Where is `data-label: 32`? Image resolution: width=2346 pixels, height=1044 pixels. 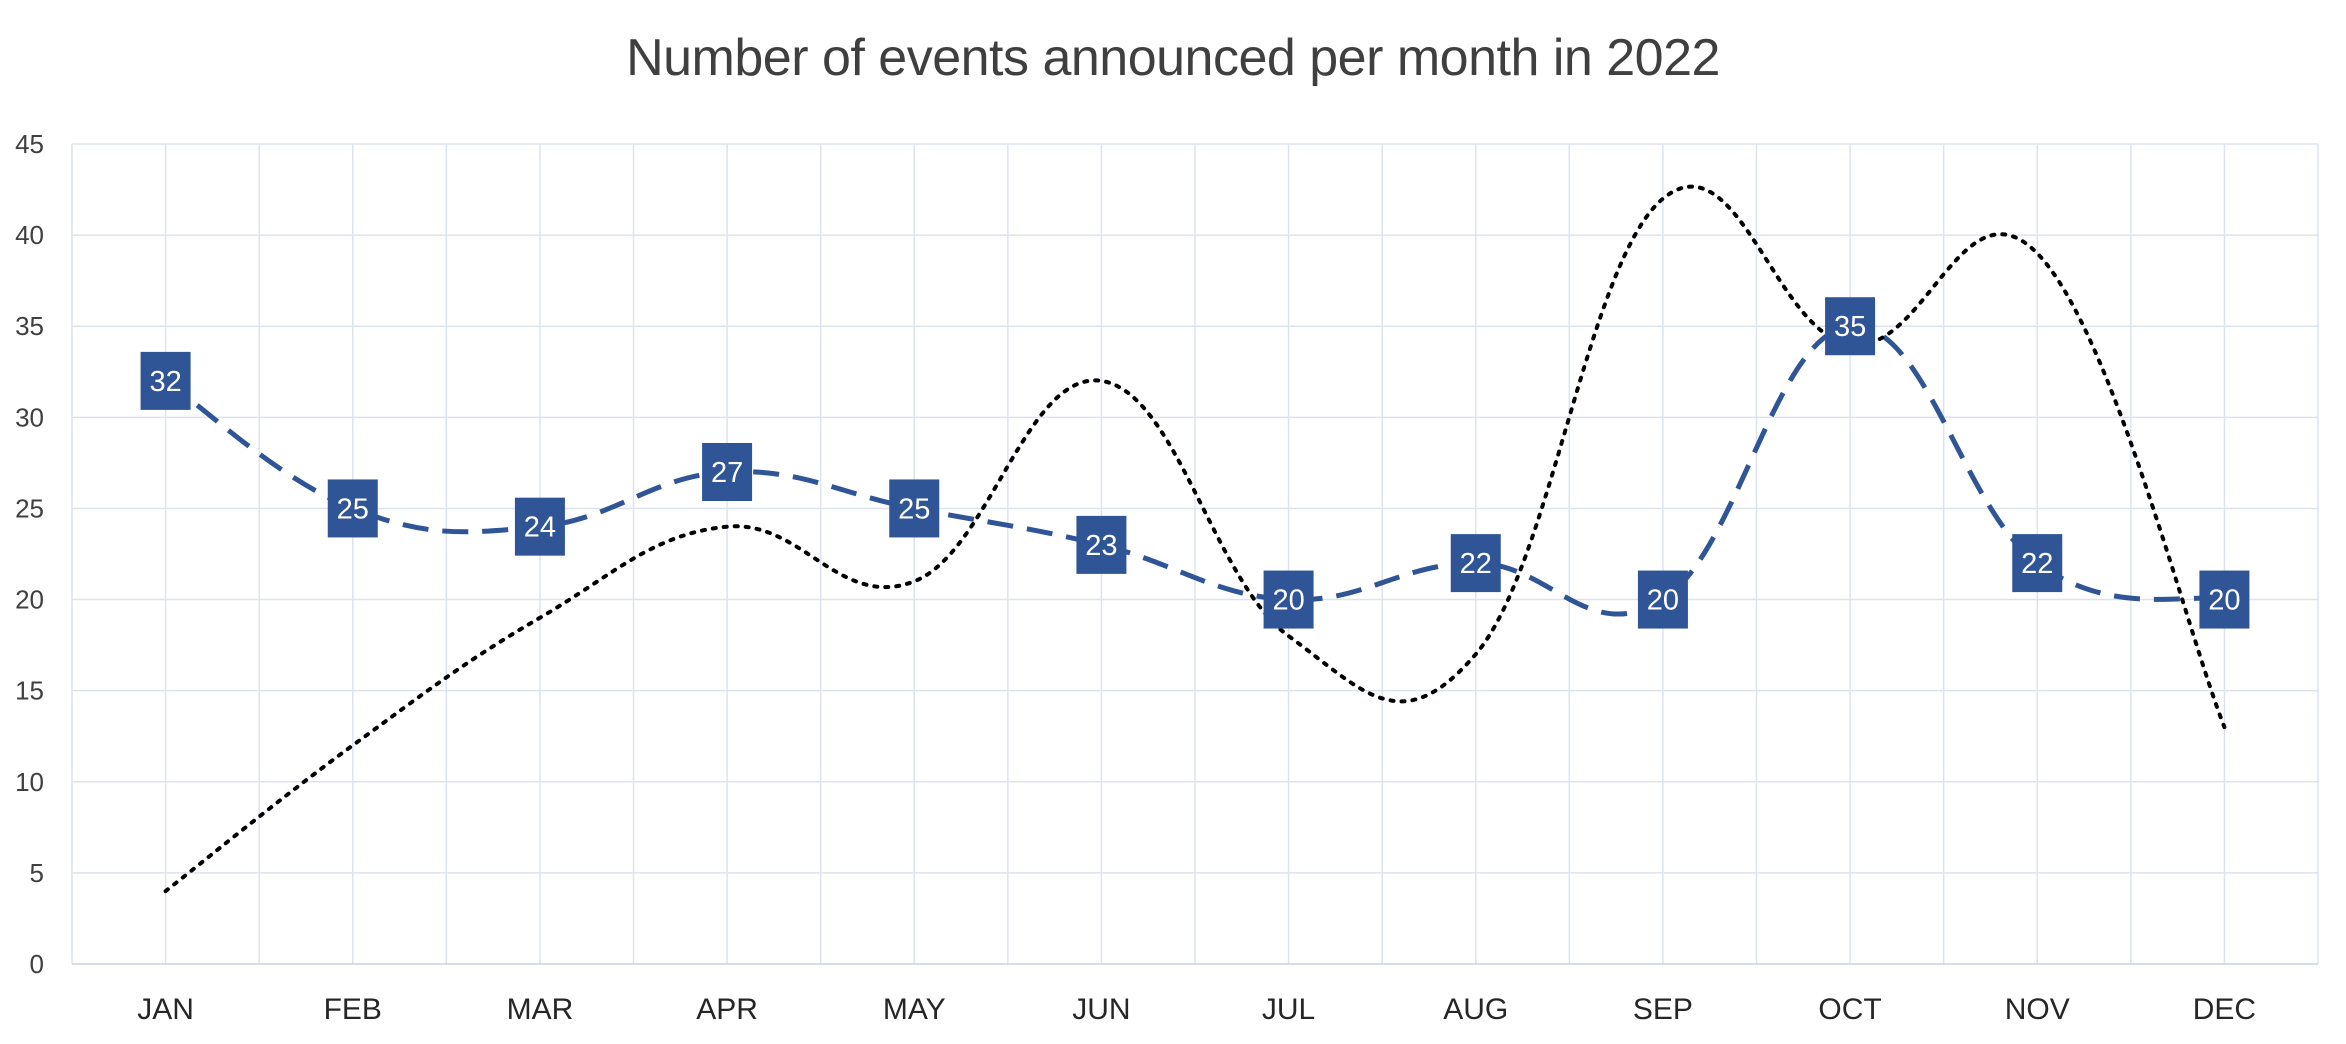
data-label: 32 is located at coordinates (165, 382).